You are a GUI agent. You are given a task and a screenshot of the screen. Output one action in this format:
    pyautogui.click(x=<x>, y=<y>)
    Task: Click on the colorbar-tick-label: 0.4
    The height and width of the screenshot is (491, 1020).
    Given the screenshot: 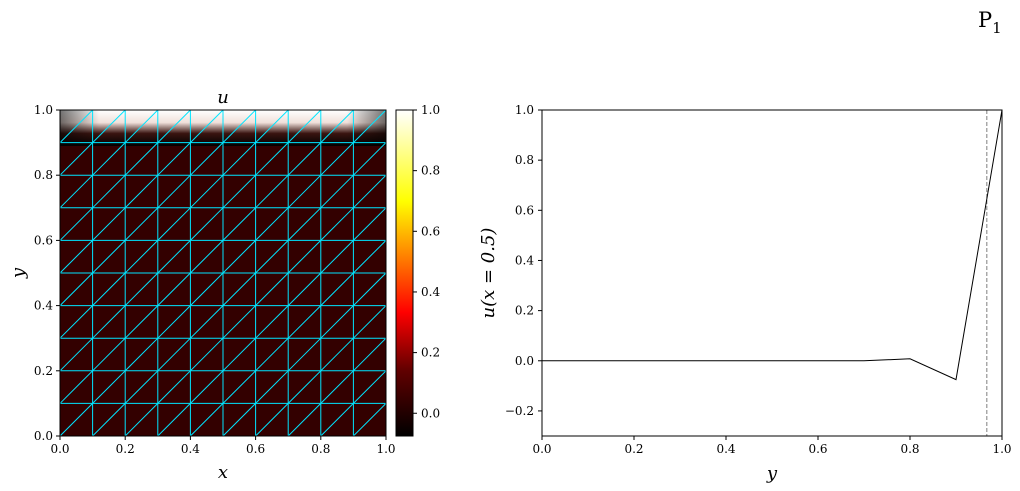 What is the action you would take?
    pyautogui.click(x=430, y=292)
    